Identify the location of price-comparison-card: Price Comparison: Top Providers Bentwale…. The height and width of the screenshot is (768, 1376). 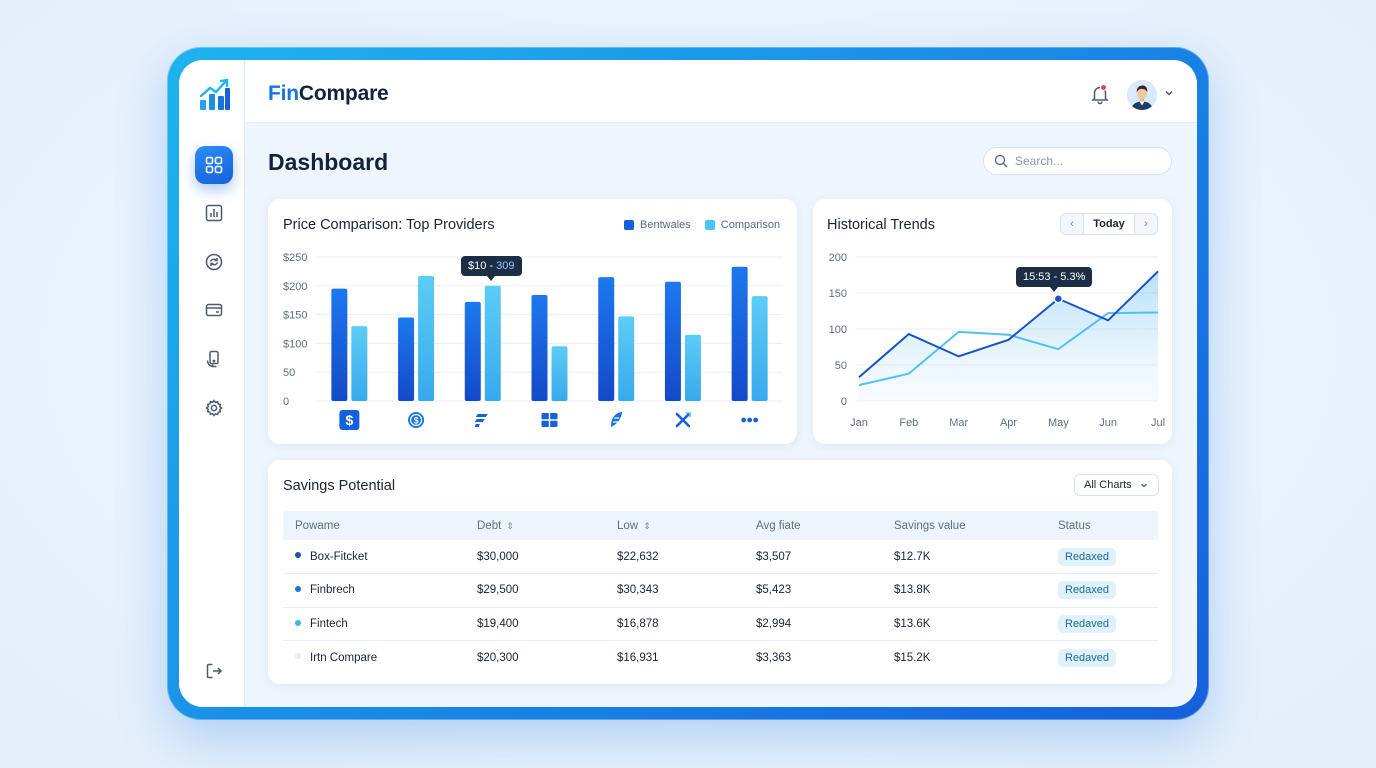
(532, 321).